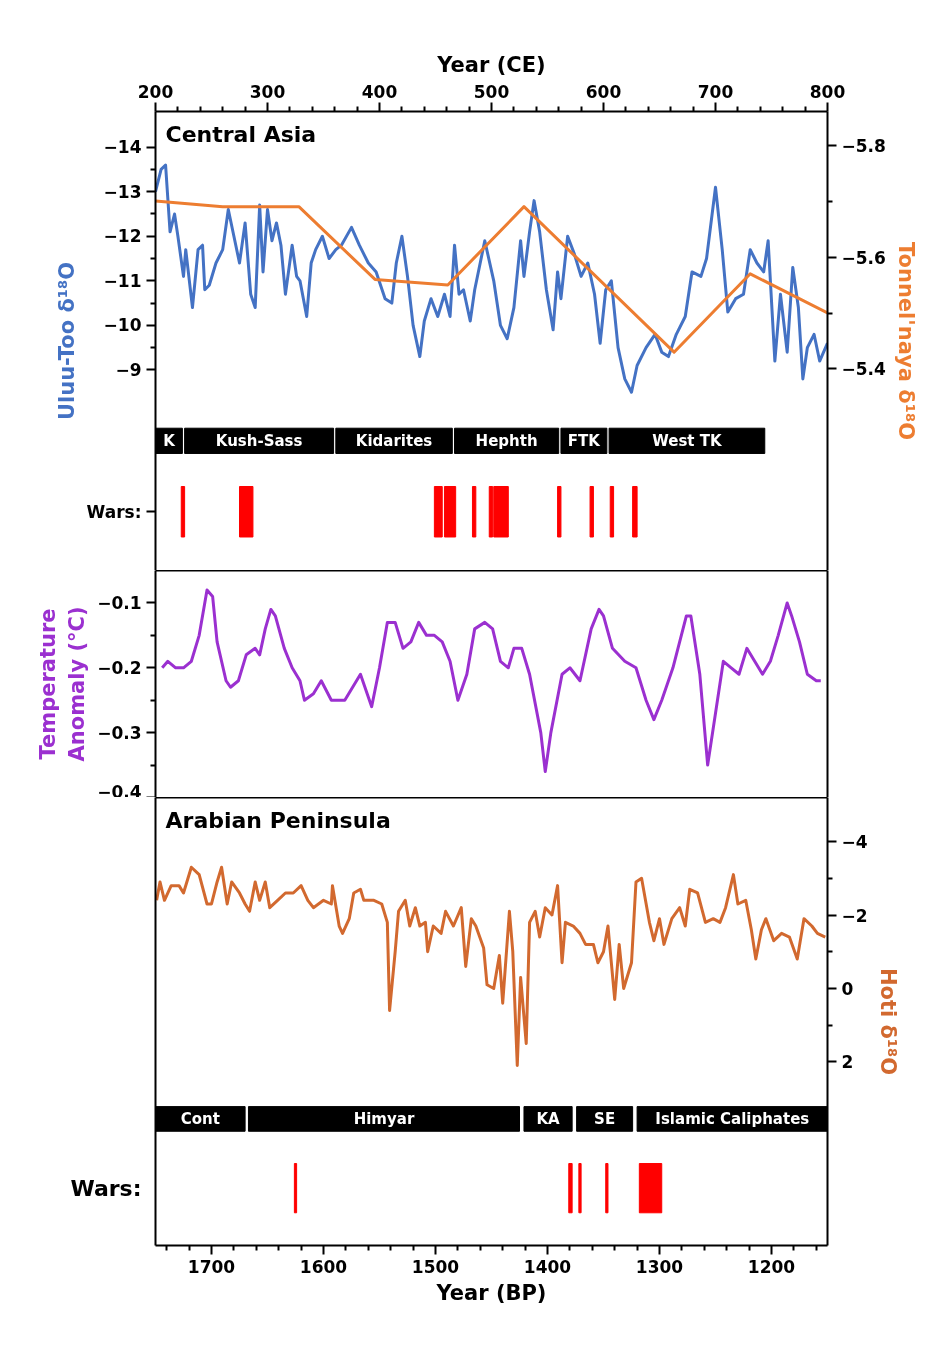 The width and height of the screenshot is (948, 1353). Describe the element at coordinates (122, 280) in the screenshot. I see `y-tick-label: −11` at that location.